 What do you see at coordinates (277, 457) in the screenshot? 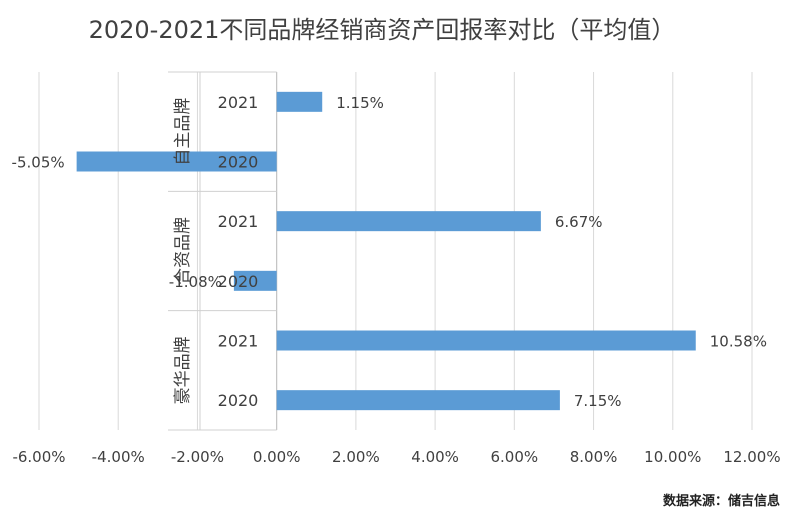
I see `x-tick-label: 0.00%` at bounding box center [277, 457].